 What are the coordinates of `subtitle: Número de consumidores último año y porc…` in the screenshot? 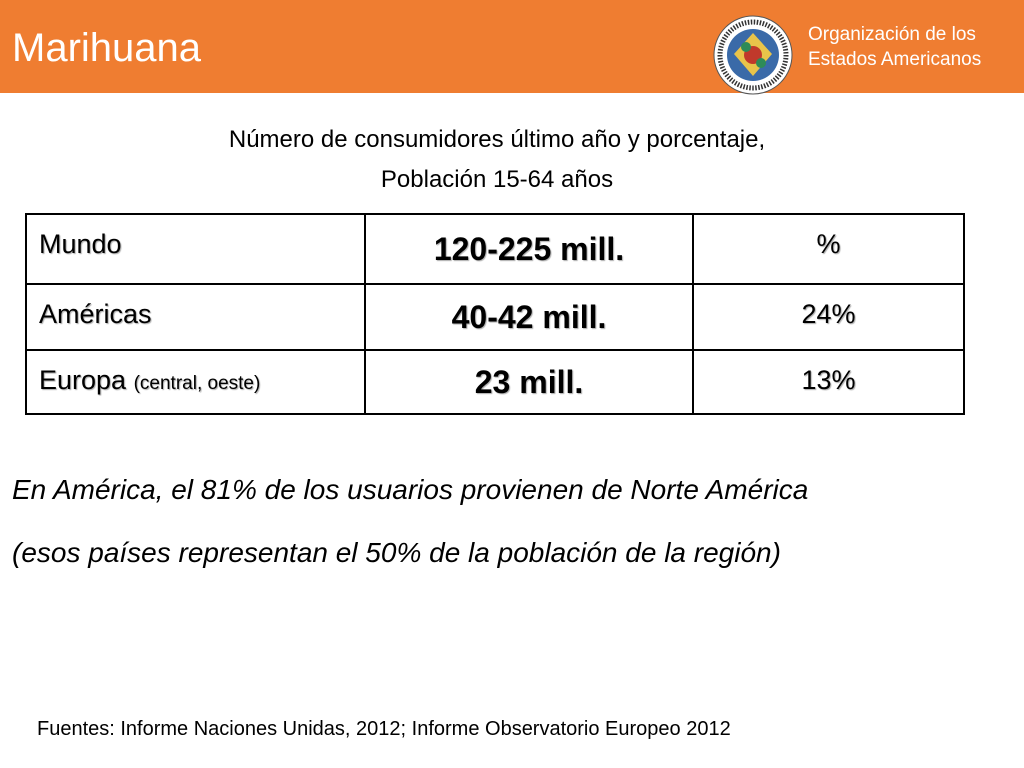 It's located at (497, 139).